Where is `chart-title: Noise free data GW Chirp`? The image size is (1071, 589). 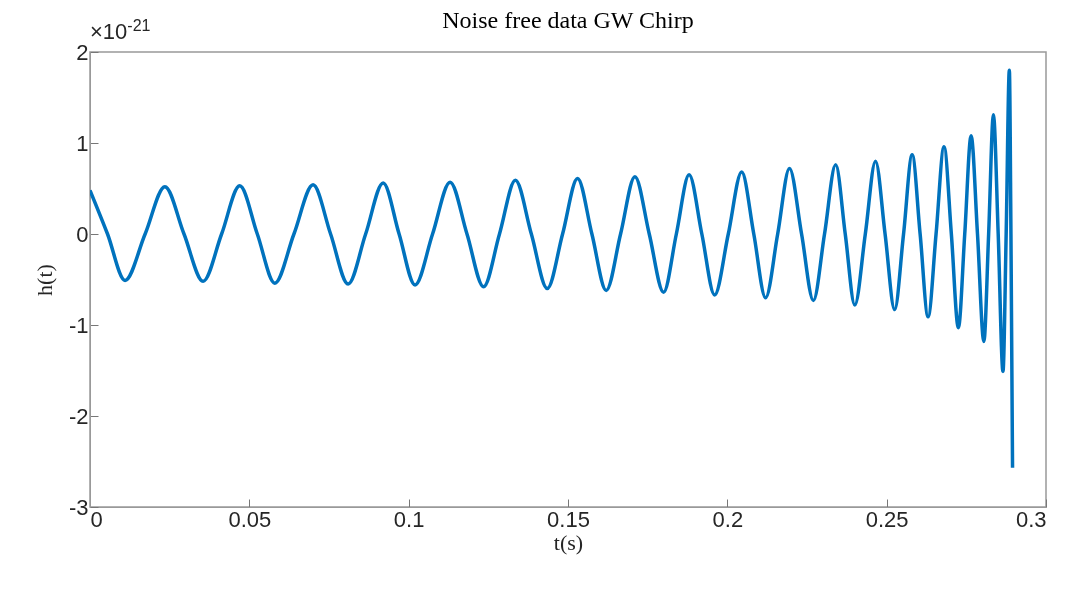
chart-title: Noise free data GW Chirp is located at coordinates (568, 20).